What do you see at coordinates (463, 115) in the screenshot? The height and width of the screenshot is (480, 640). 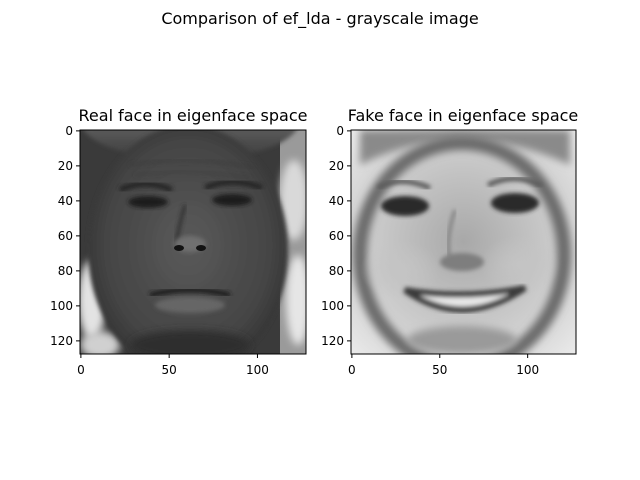 I see `panel-title-fake: Fake face in eigenface space` at bounding box center [463, 115].